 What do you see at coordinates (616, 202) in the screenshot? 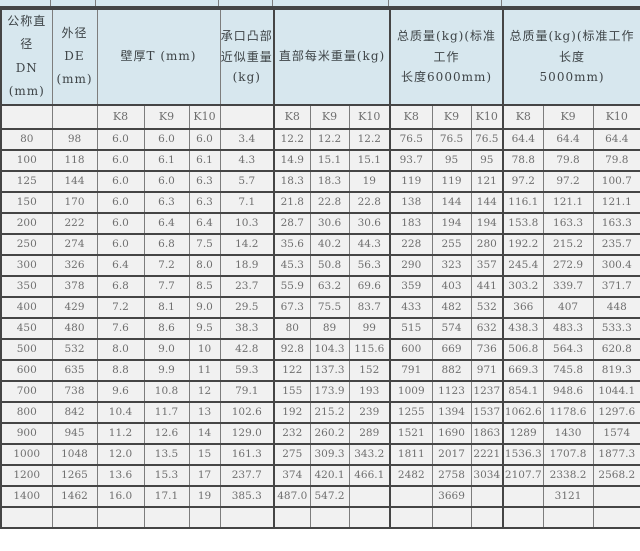
I see `table-cell: 121.1` at bounding box center [616, 202].